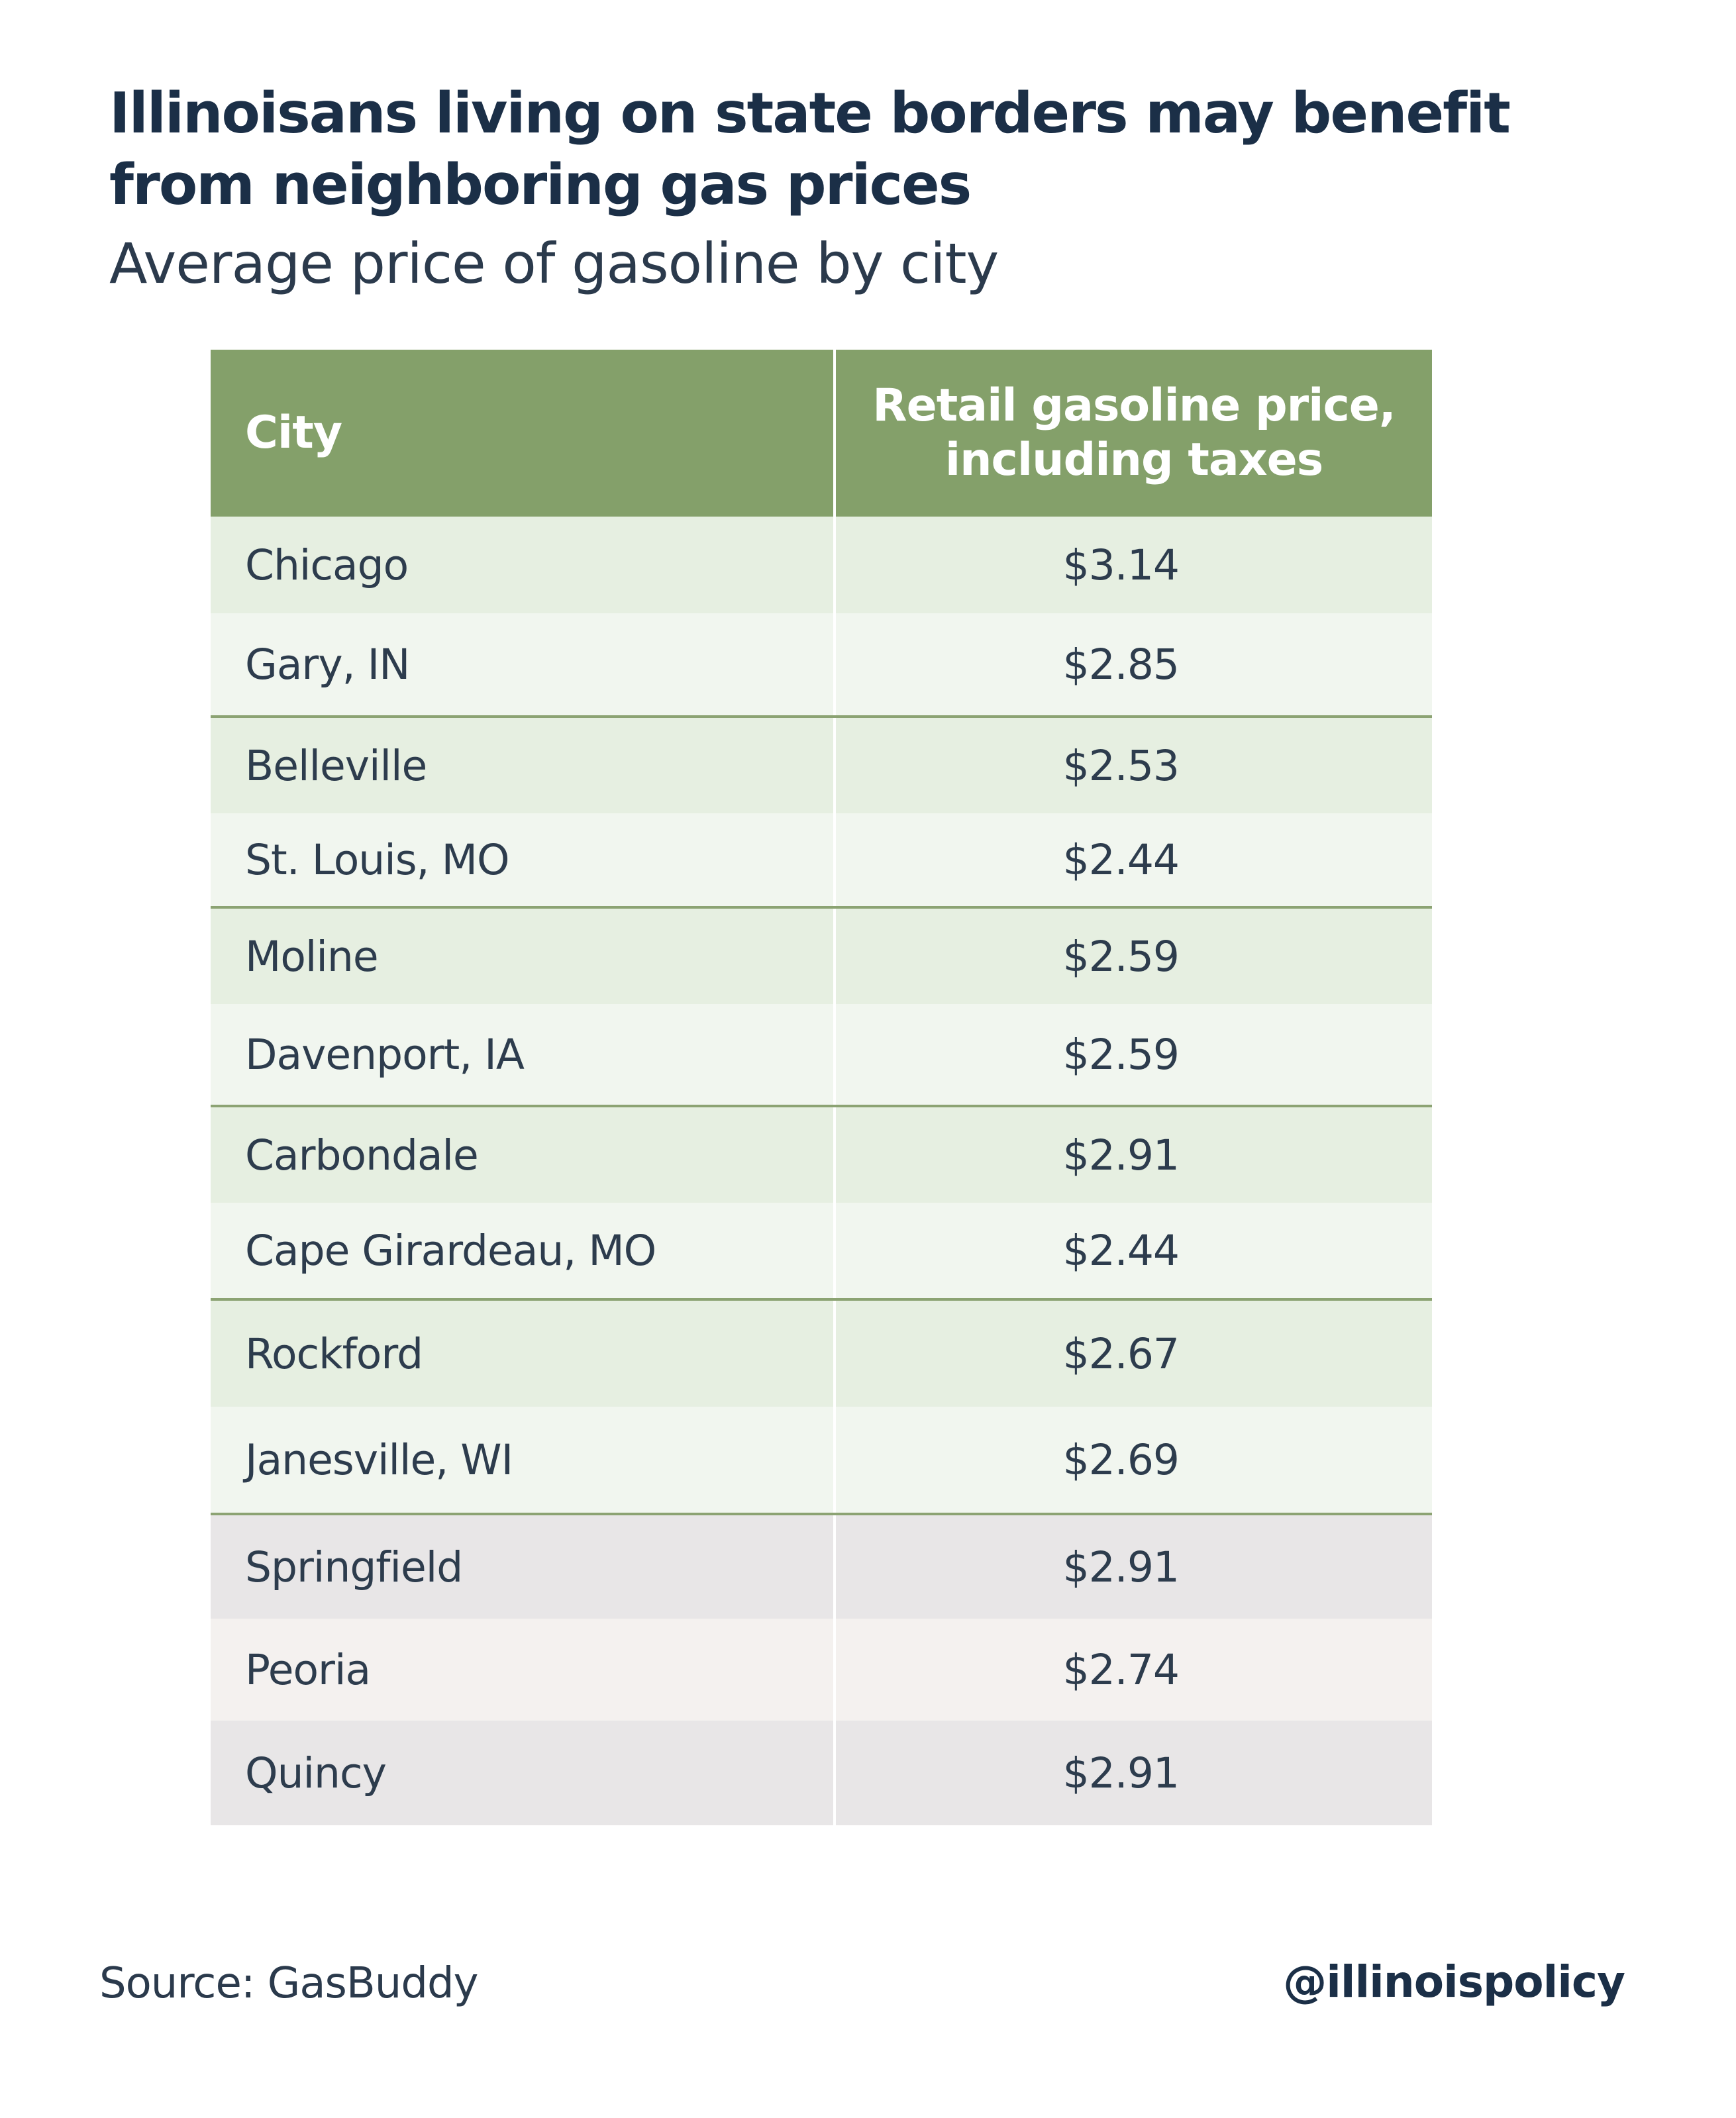 Image resolution: width=1736 pixels, height=2118 pixels. I want to click on table-row: Belleville $2.53, so click(821, 765).